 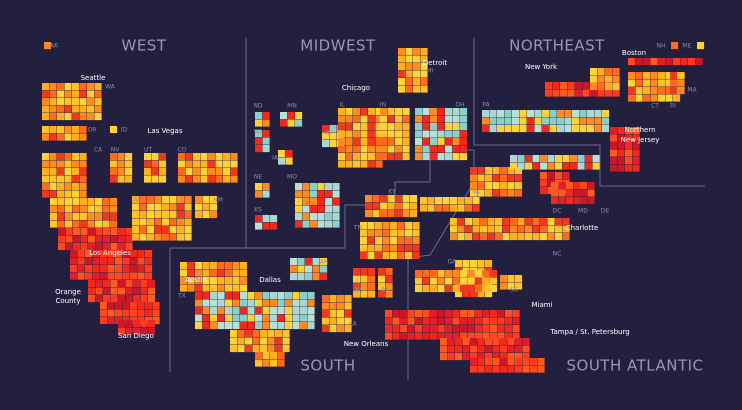 What do you see at coordinates (673, 106) in the screenshot?
I see `state-label: RI` at bounding box center [673, 106].